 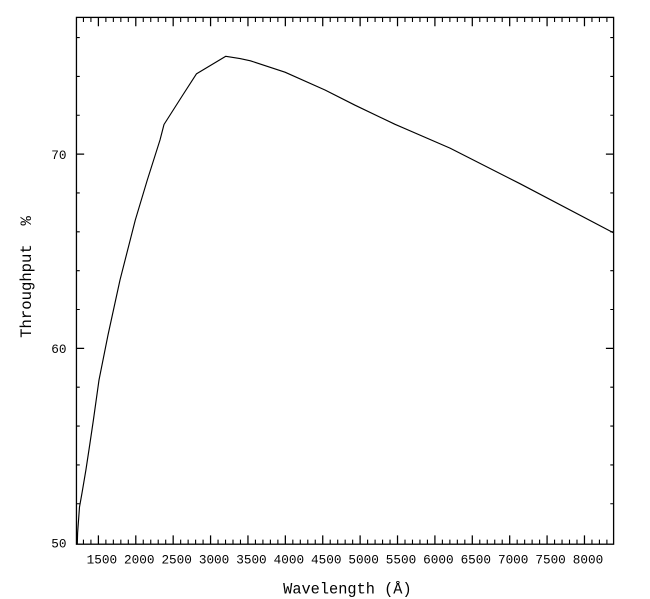 I want to click on svg-text: 4500, so click(x=326, y=559).